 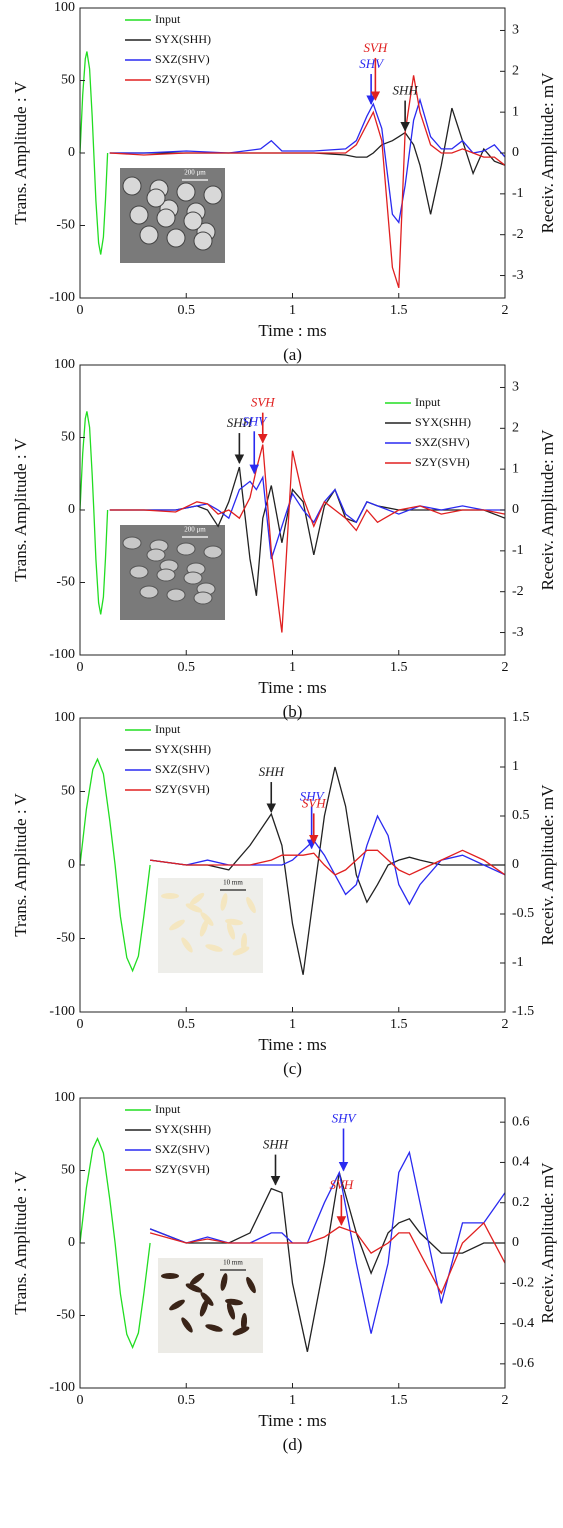 What do you see at coordinates (515, 30) in the screenshot?
I see `y2-tick-label: 3` at bounding box center [515, 30].